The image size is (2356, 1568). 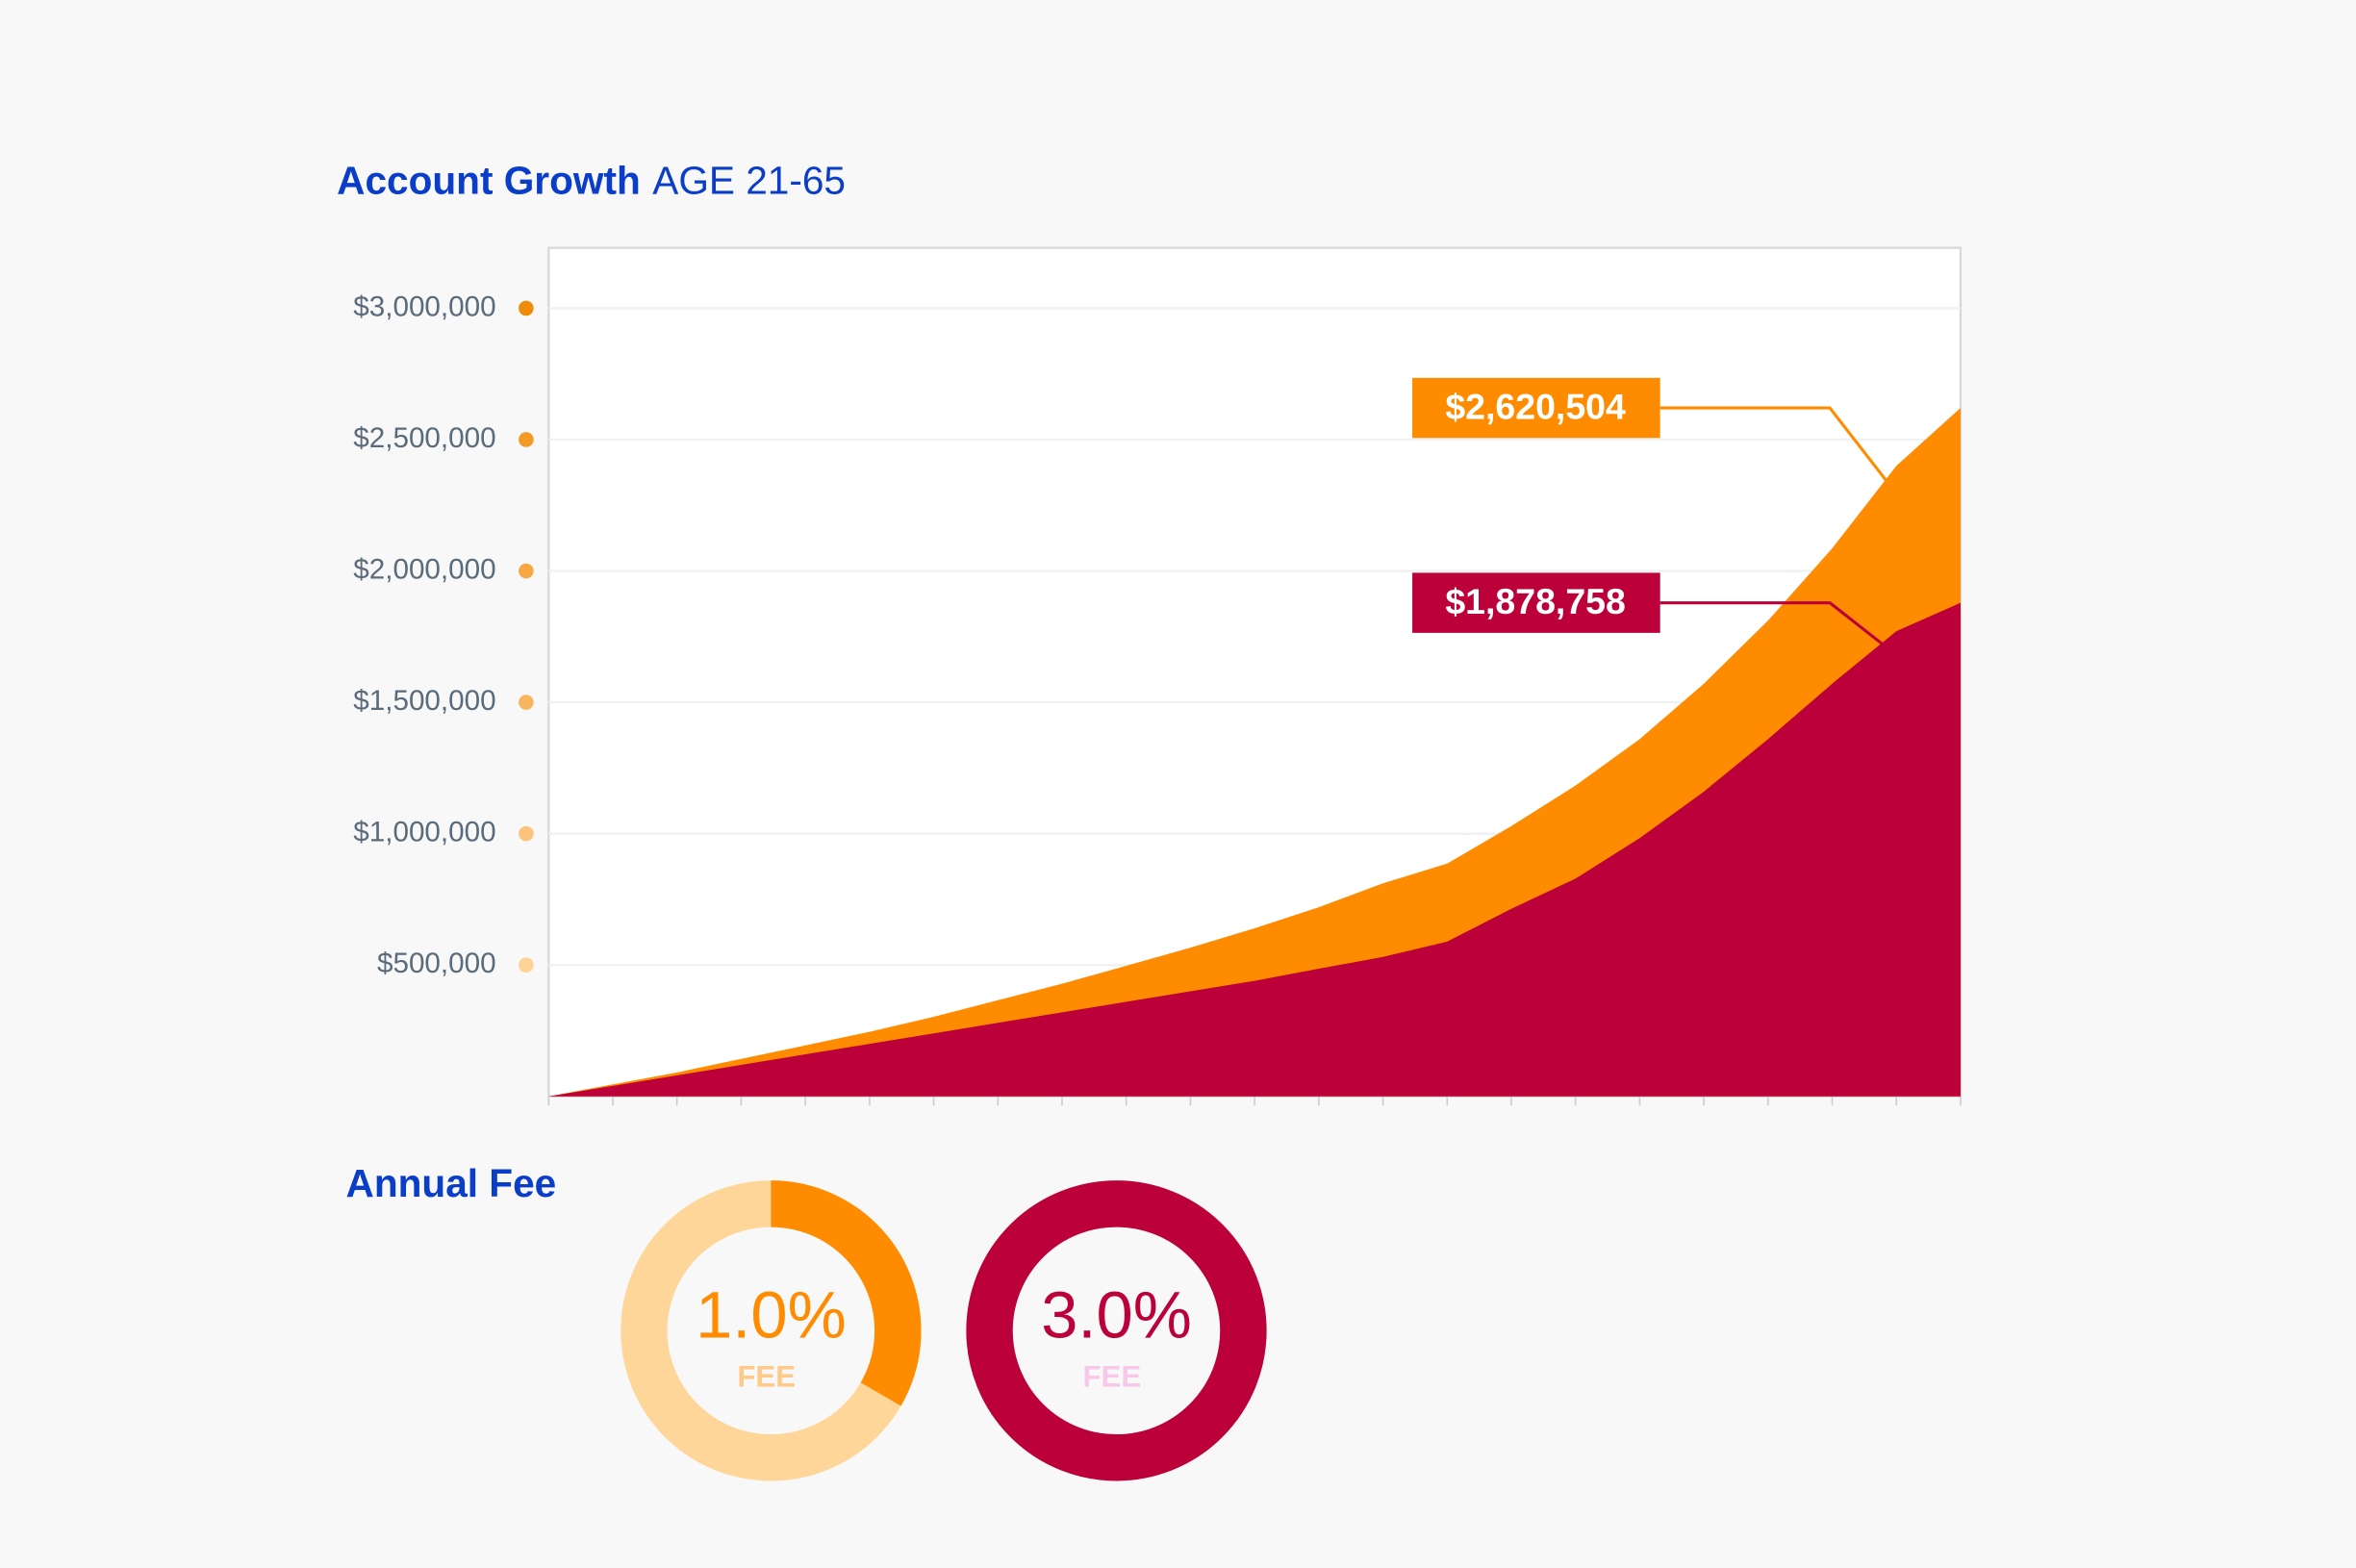 I want to click on value-label: $2,620,504, so click(x=1535, y=407).